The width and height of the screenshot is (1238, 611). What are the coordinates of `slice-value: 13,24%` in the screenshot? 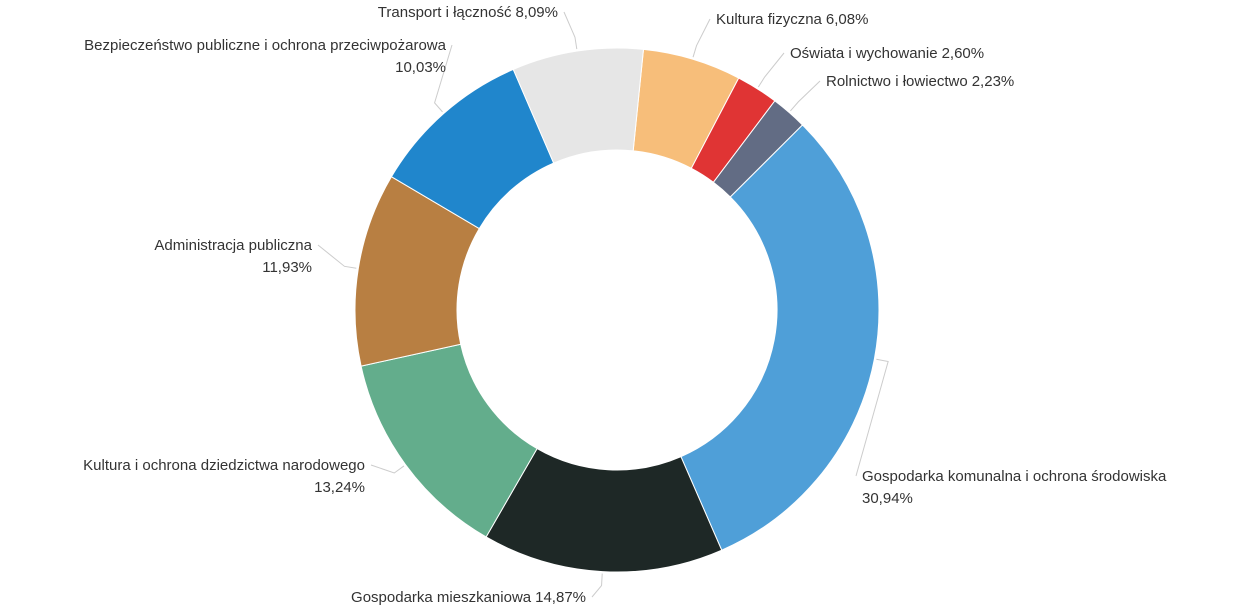 It's located at (339, 487).